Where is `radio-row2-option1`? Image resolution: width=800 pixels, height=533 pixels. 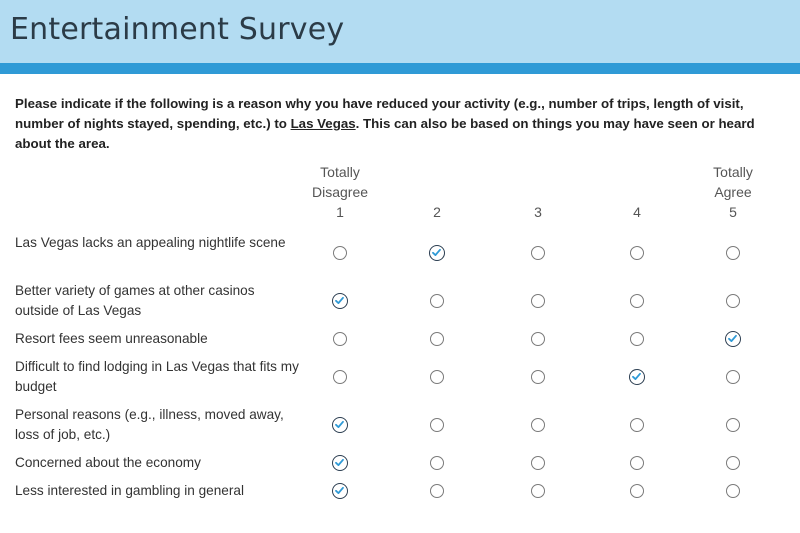 radio-row2-option1 is located at coordinates (340, 301).